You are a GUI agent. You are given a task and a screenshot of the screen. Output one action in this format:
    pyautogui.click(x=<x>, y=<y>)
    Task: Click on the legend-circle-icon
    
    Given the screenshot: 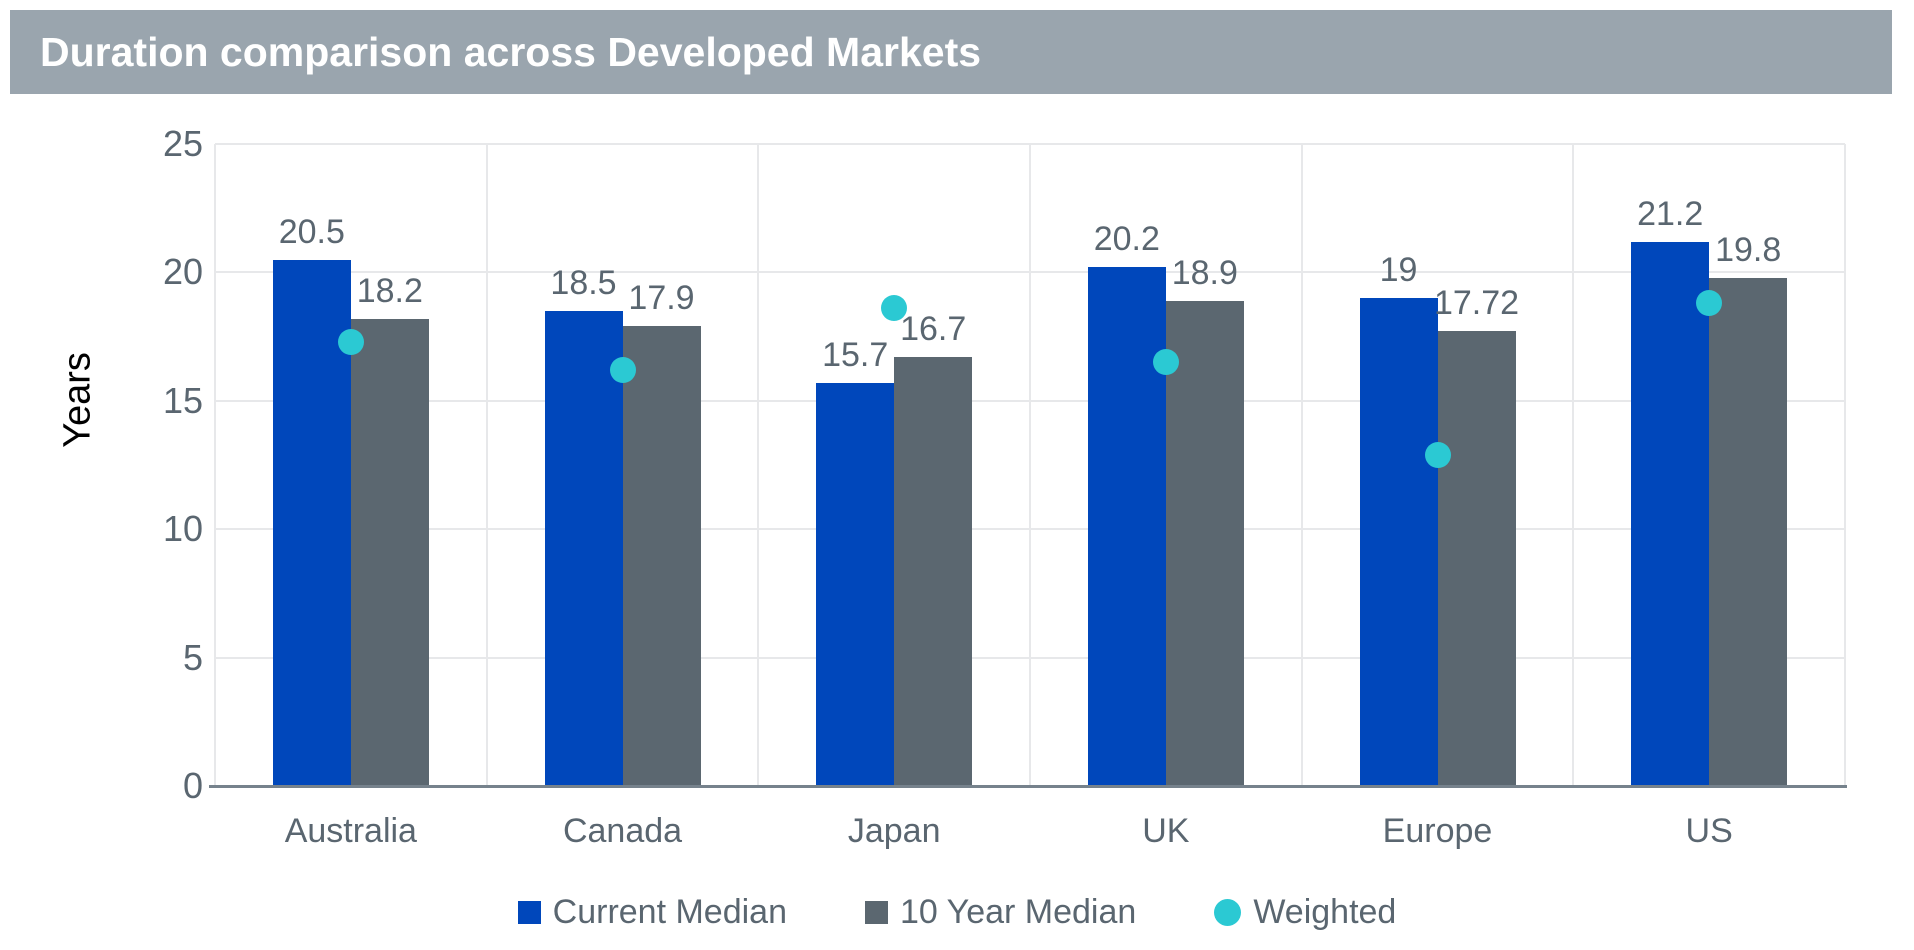 What is the action you would take?
    pyautogui.click(x=1228, y=912)
    